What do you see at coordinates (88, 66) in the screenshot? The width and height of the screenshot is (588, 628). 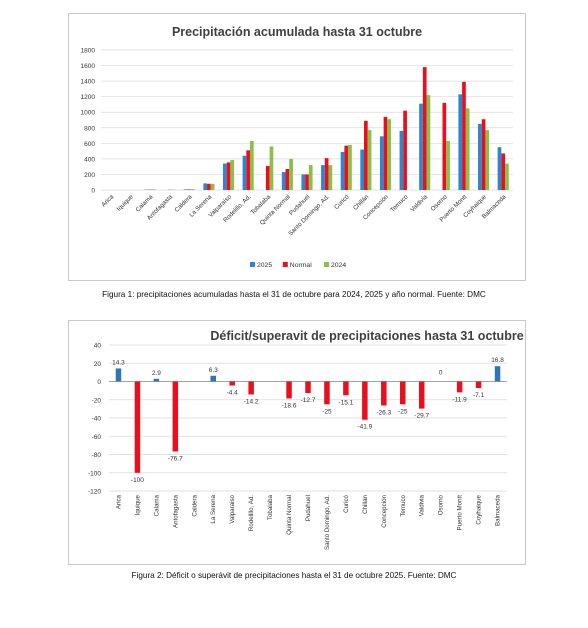 I see `y-tick-label: 1600` at bounding box center [88, 66].